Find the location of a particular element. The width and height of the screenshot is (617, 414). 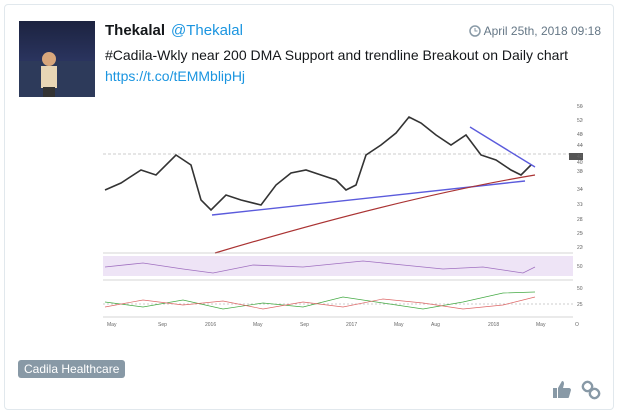

rsi-label: 50.0000 is located at coordinates (580, 267).